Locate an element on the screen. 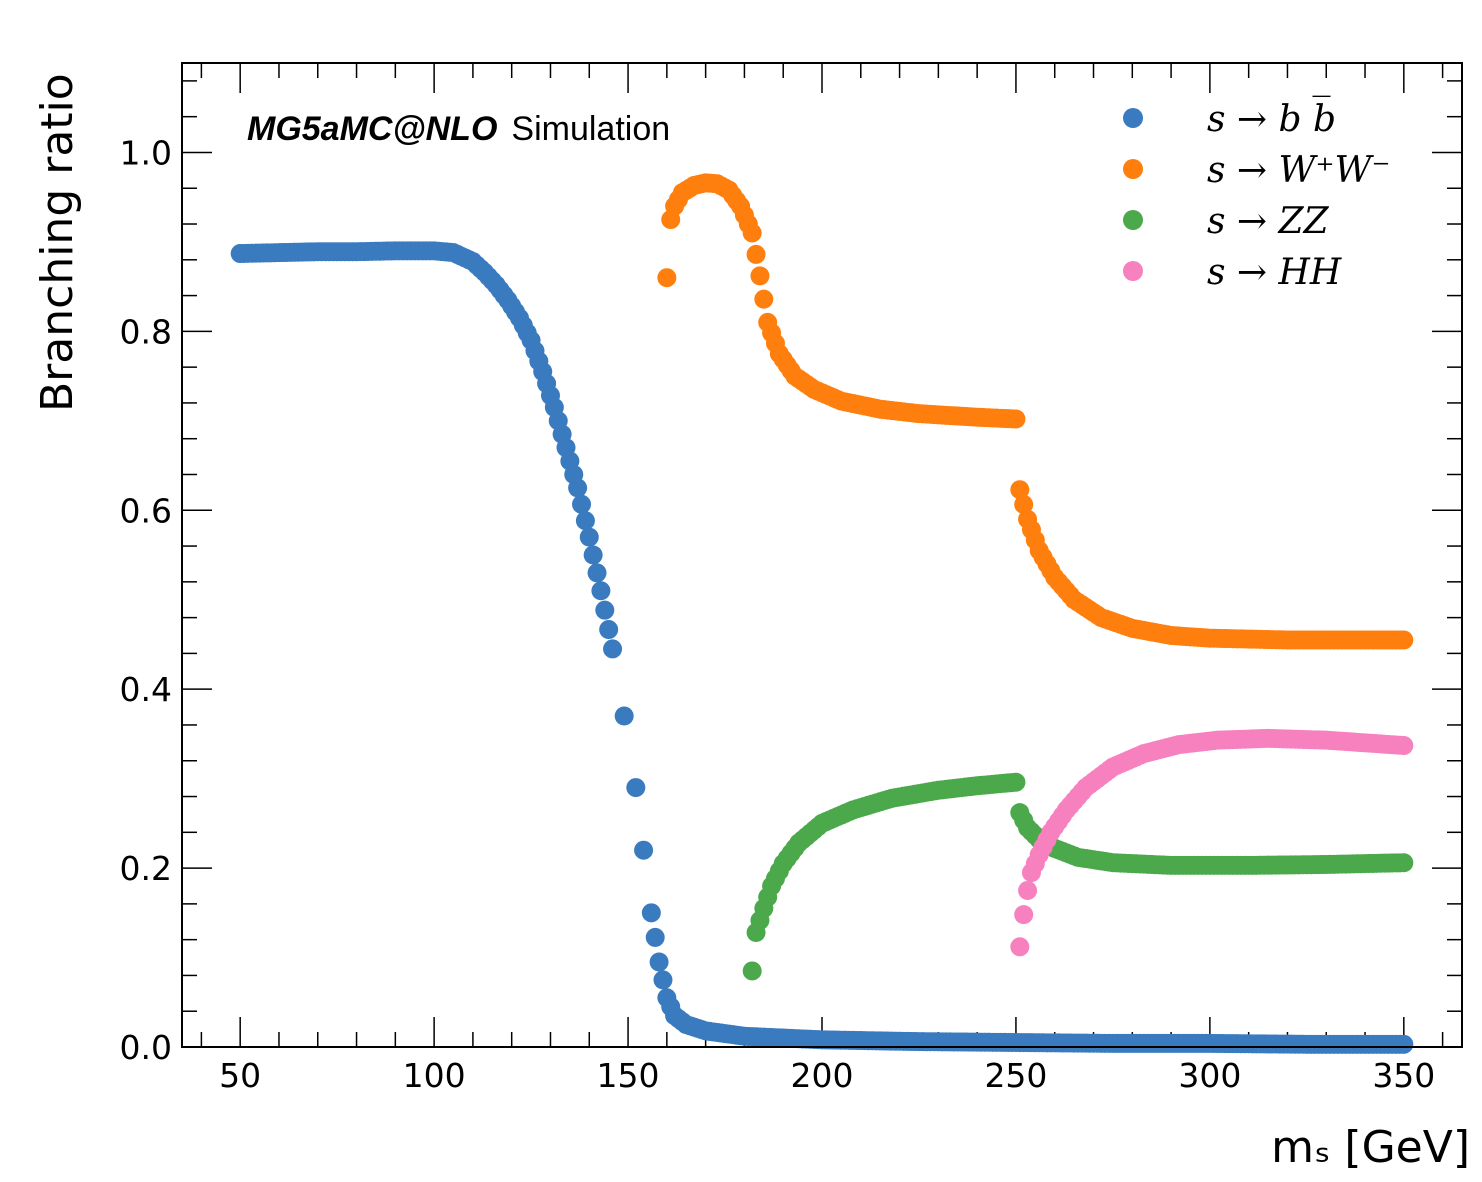  legend-label: s → b b̅ is located at coordinates (1271, 117).